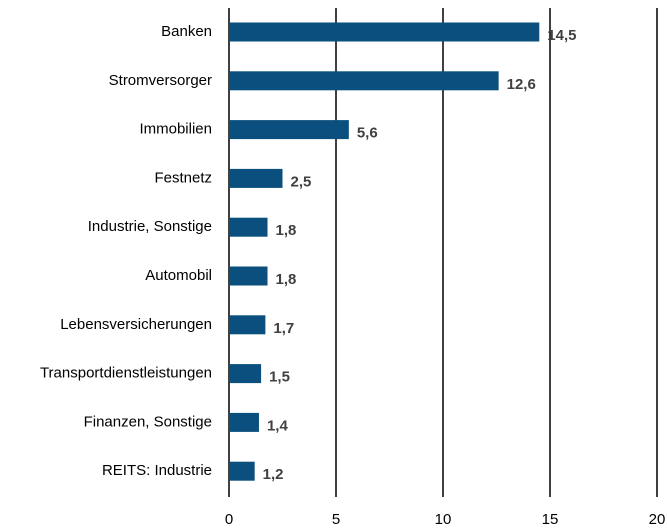  I want to click on y-tick-label: REITS: Industrie, so click(157, 470).